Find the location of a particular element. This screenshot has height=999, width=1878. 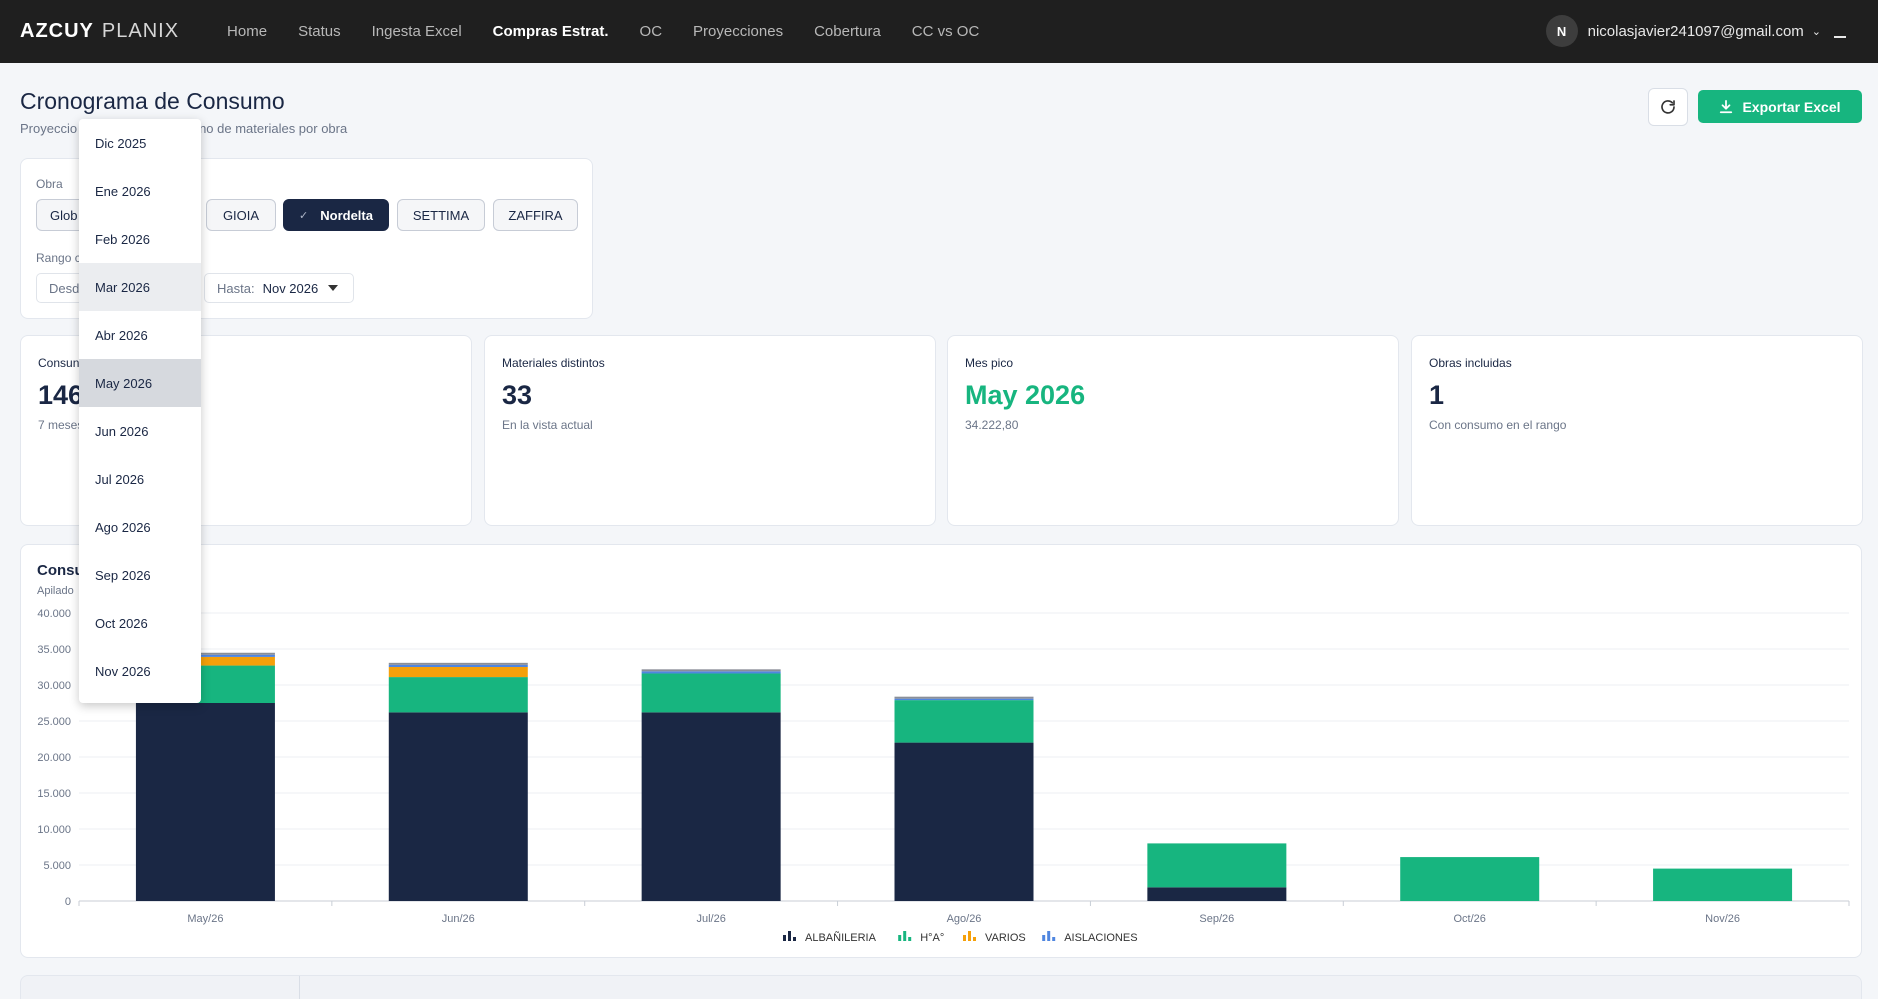

legend-label: VARIOS is located at coordinates (1005, 938).